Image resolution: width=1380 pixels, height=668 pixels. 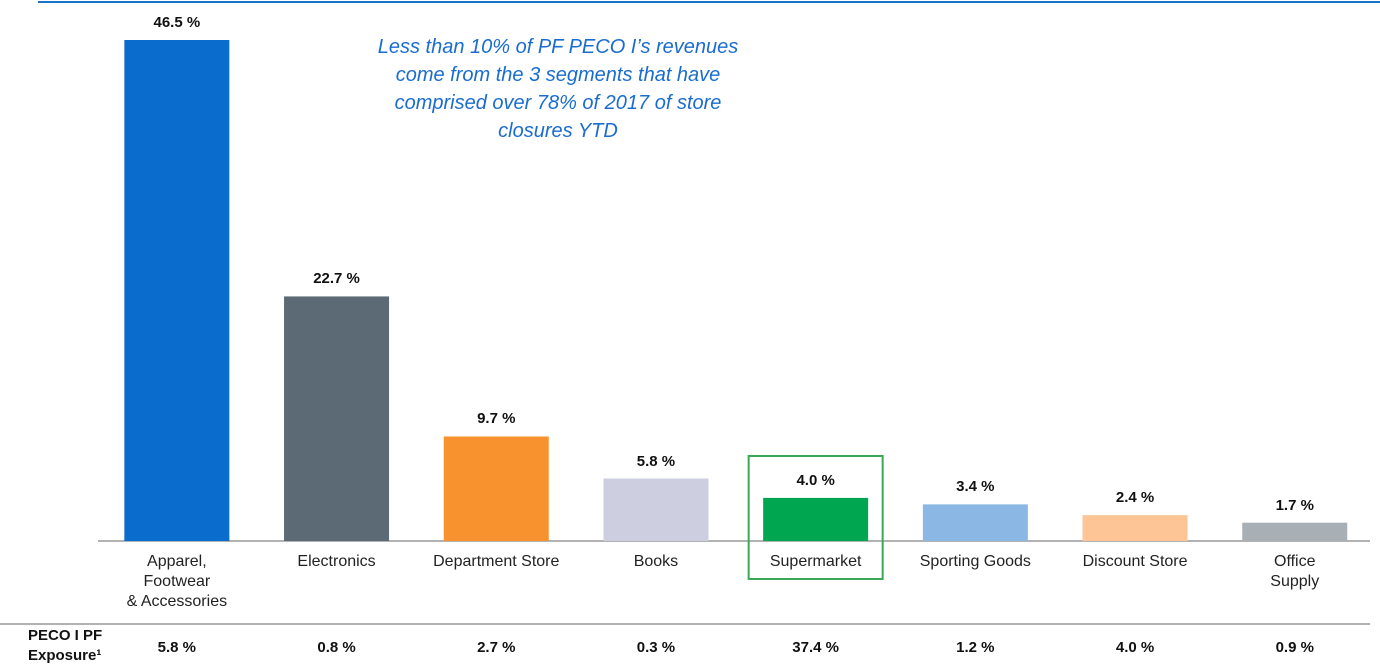 What do you see at coordinates (975, 487) in the screenshot?
I see `value-label: 3.4 %` at bounding box center [975, 487].